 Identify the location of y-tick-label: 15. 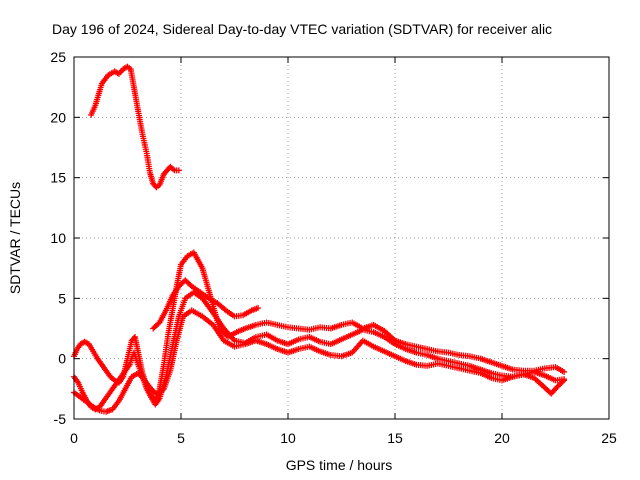
(58, 178).